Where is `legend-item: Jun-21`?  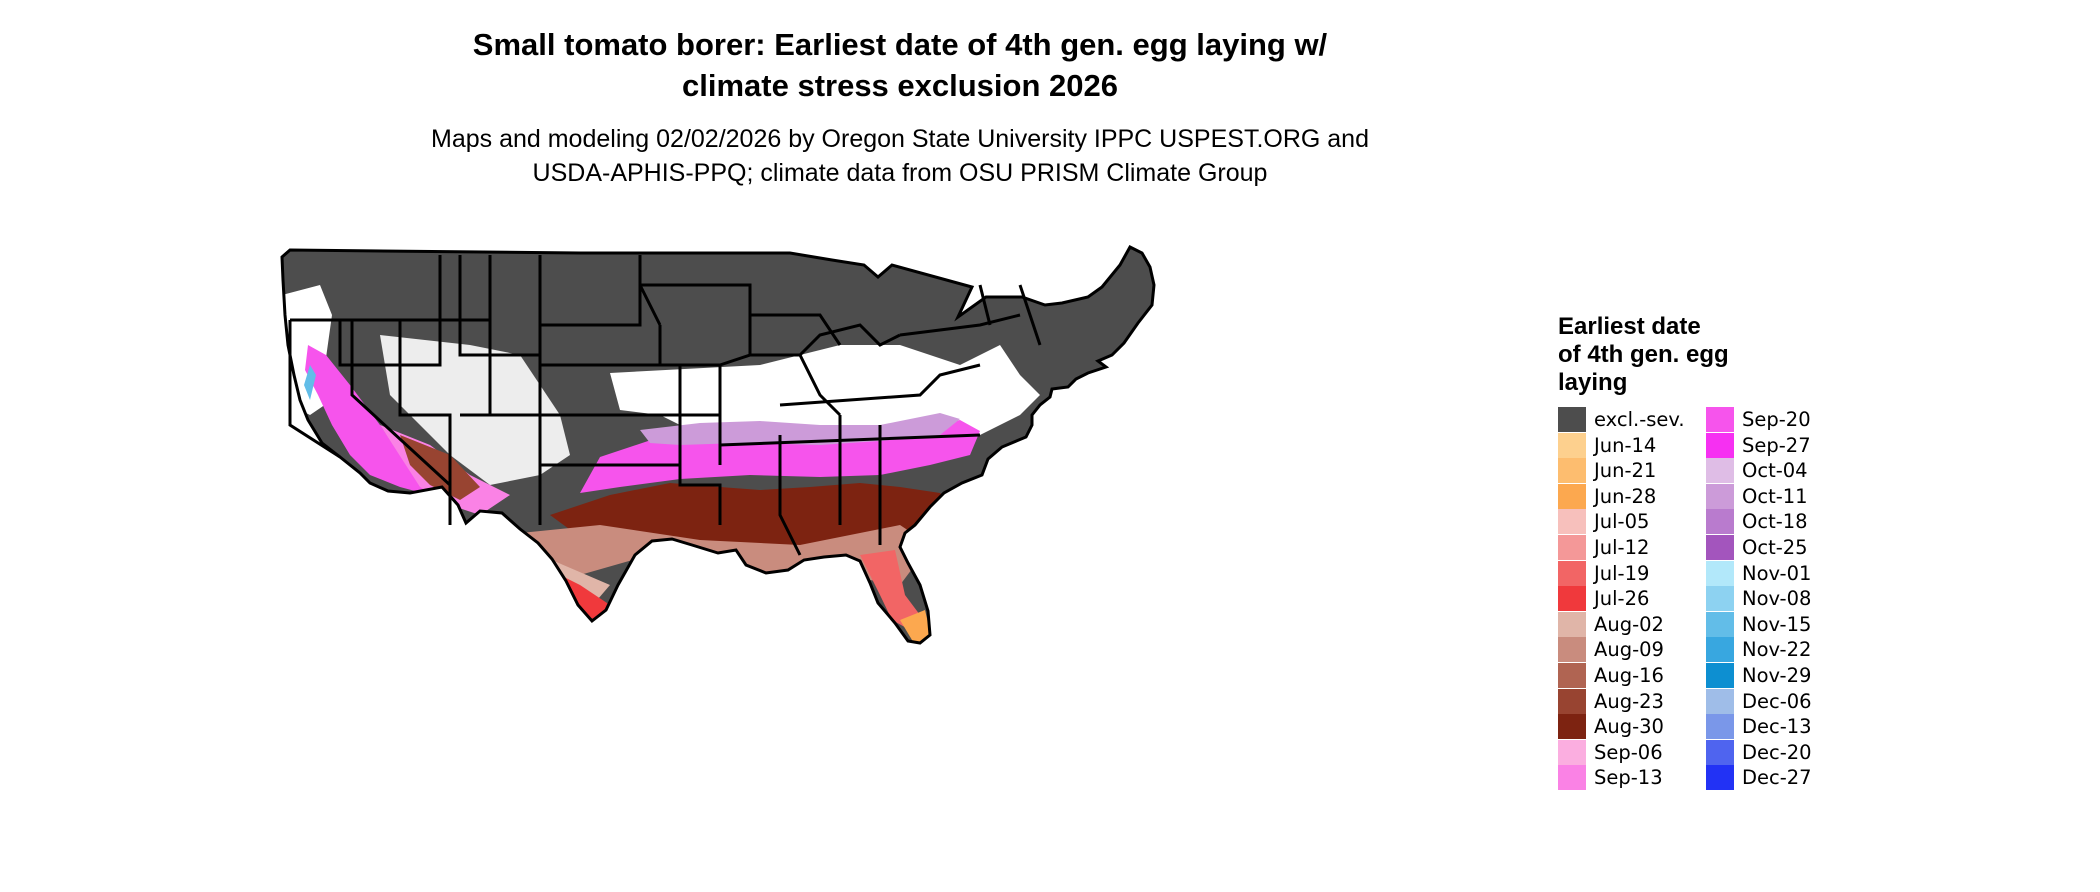
legend-item: Jun-21 is located at coordinates (1628, 471).